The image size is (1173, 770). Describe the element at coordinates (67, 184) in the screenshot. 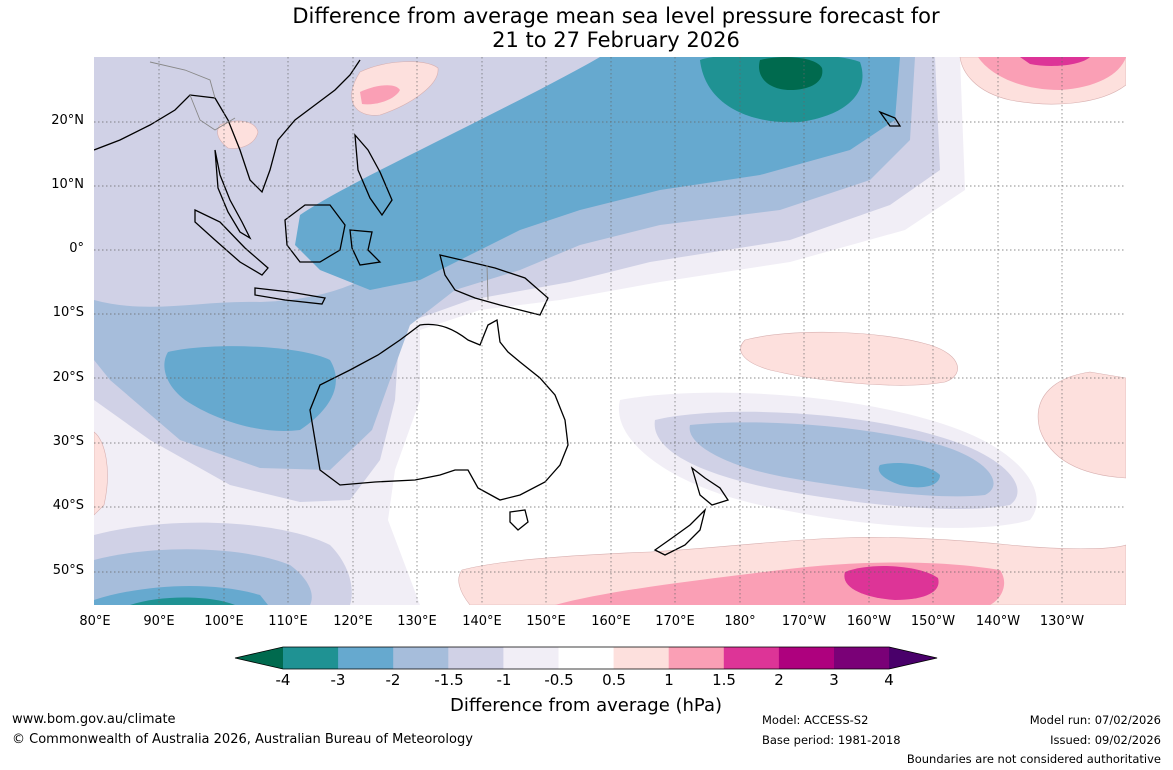

I see `lat-tick-10n: 10°N` at that location.